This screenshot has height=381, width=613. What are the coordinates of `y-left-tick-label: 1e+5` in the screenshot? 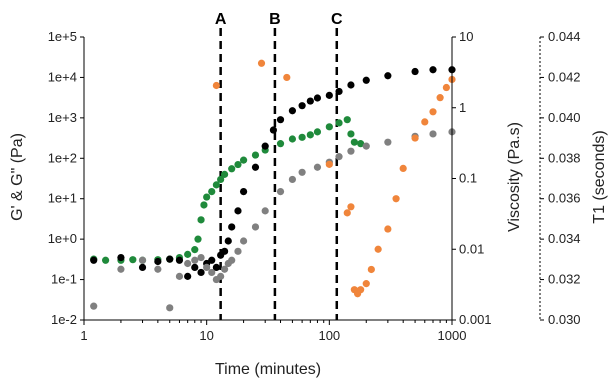 It's located at (62, 36).